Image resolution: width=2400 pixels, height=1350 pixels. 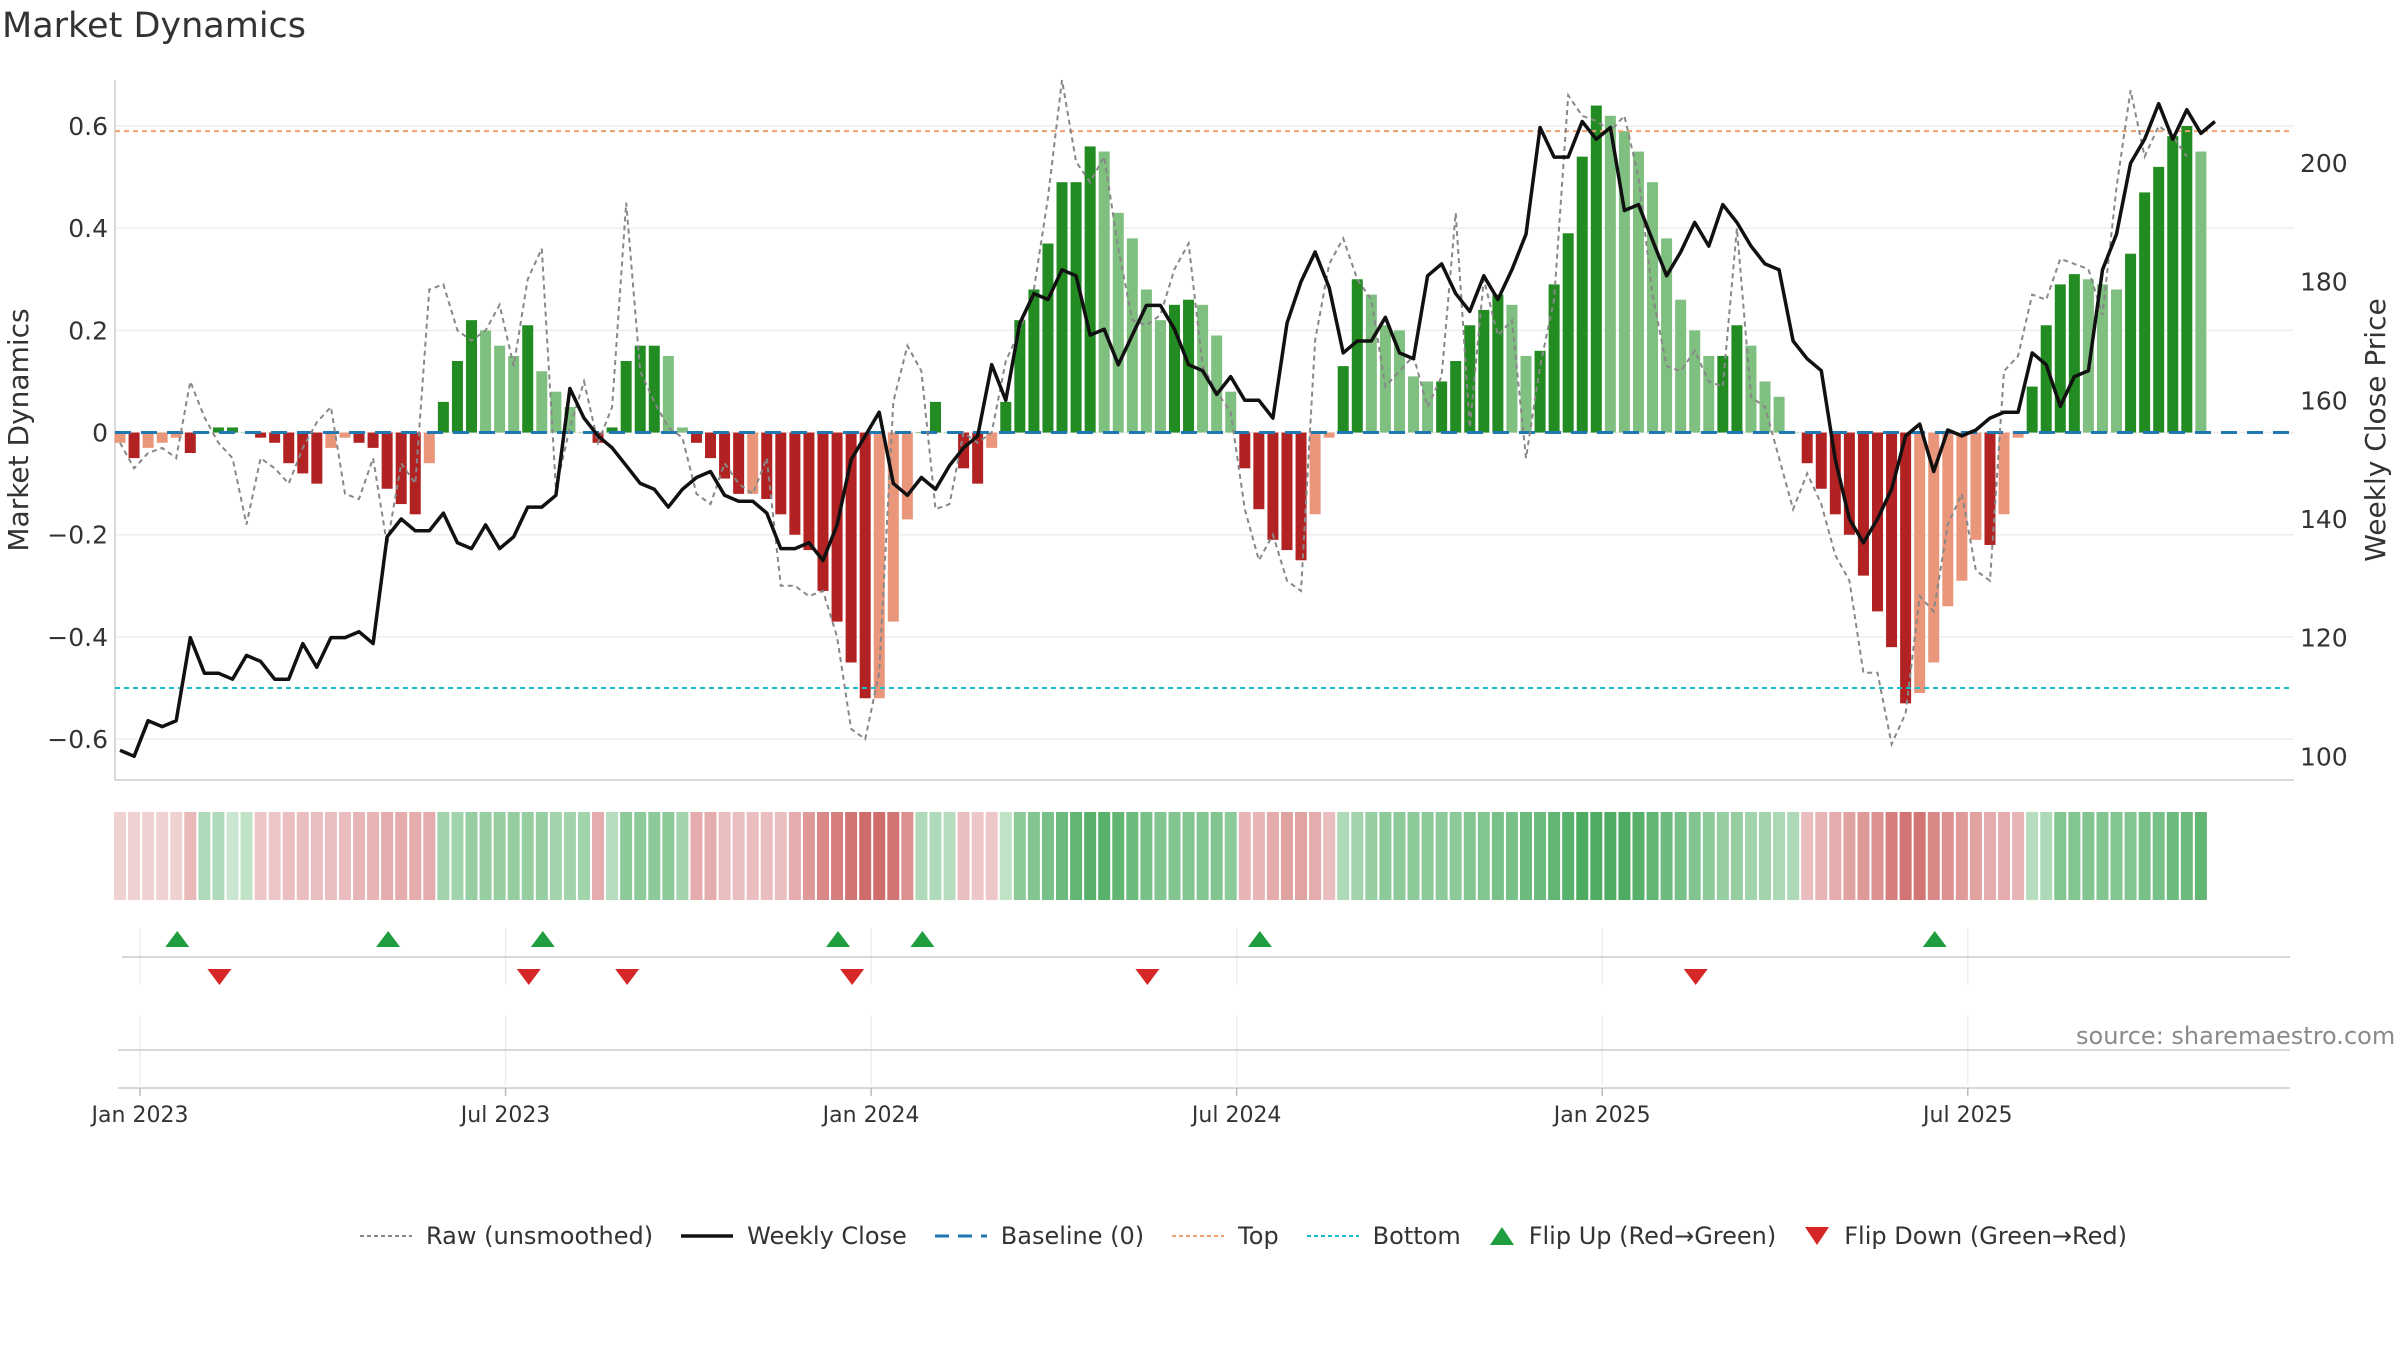 I want to click on legend-item-flipdown: Flip Down (Green→Red), so click(x=1964, y=1236).